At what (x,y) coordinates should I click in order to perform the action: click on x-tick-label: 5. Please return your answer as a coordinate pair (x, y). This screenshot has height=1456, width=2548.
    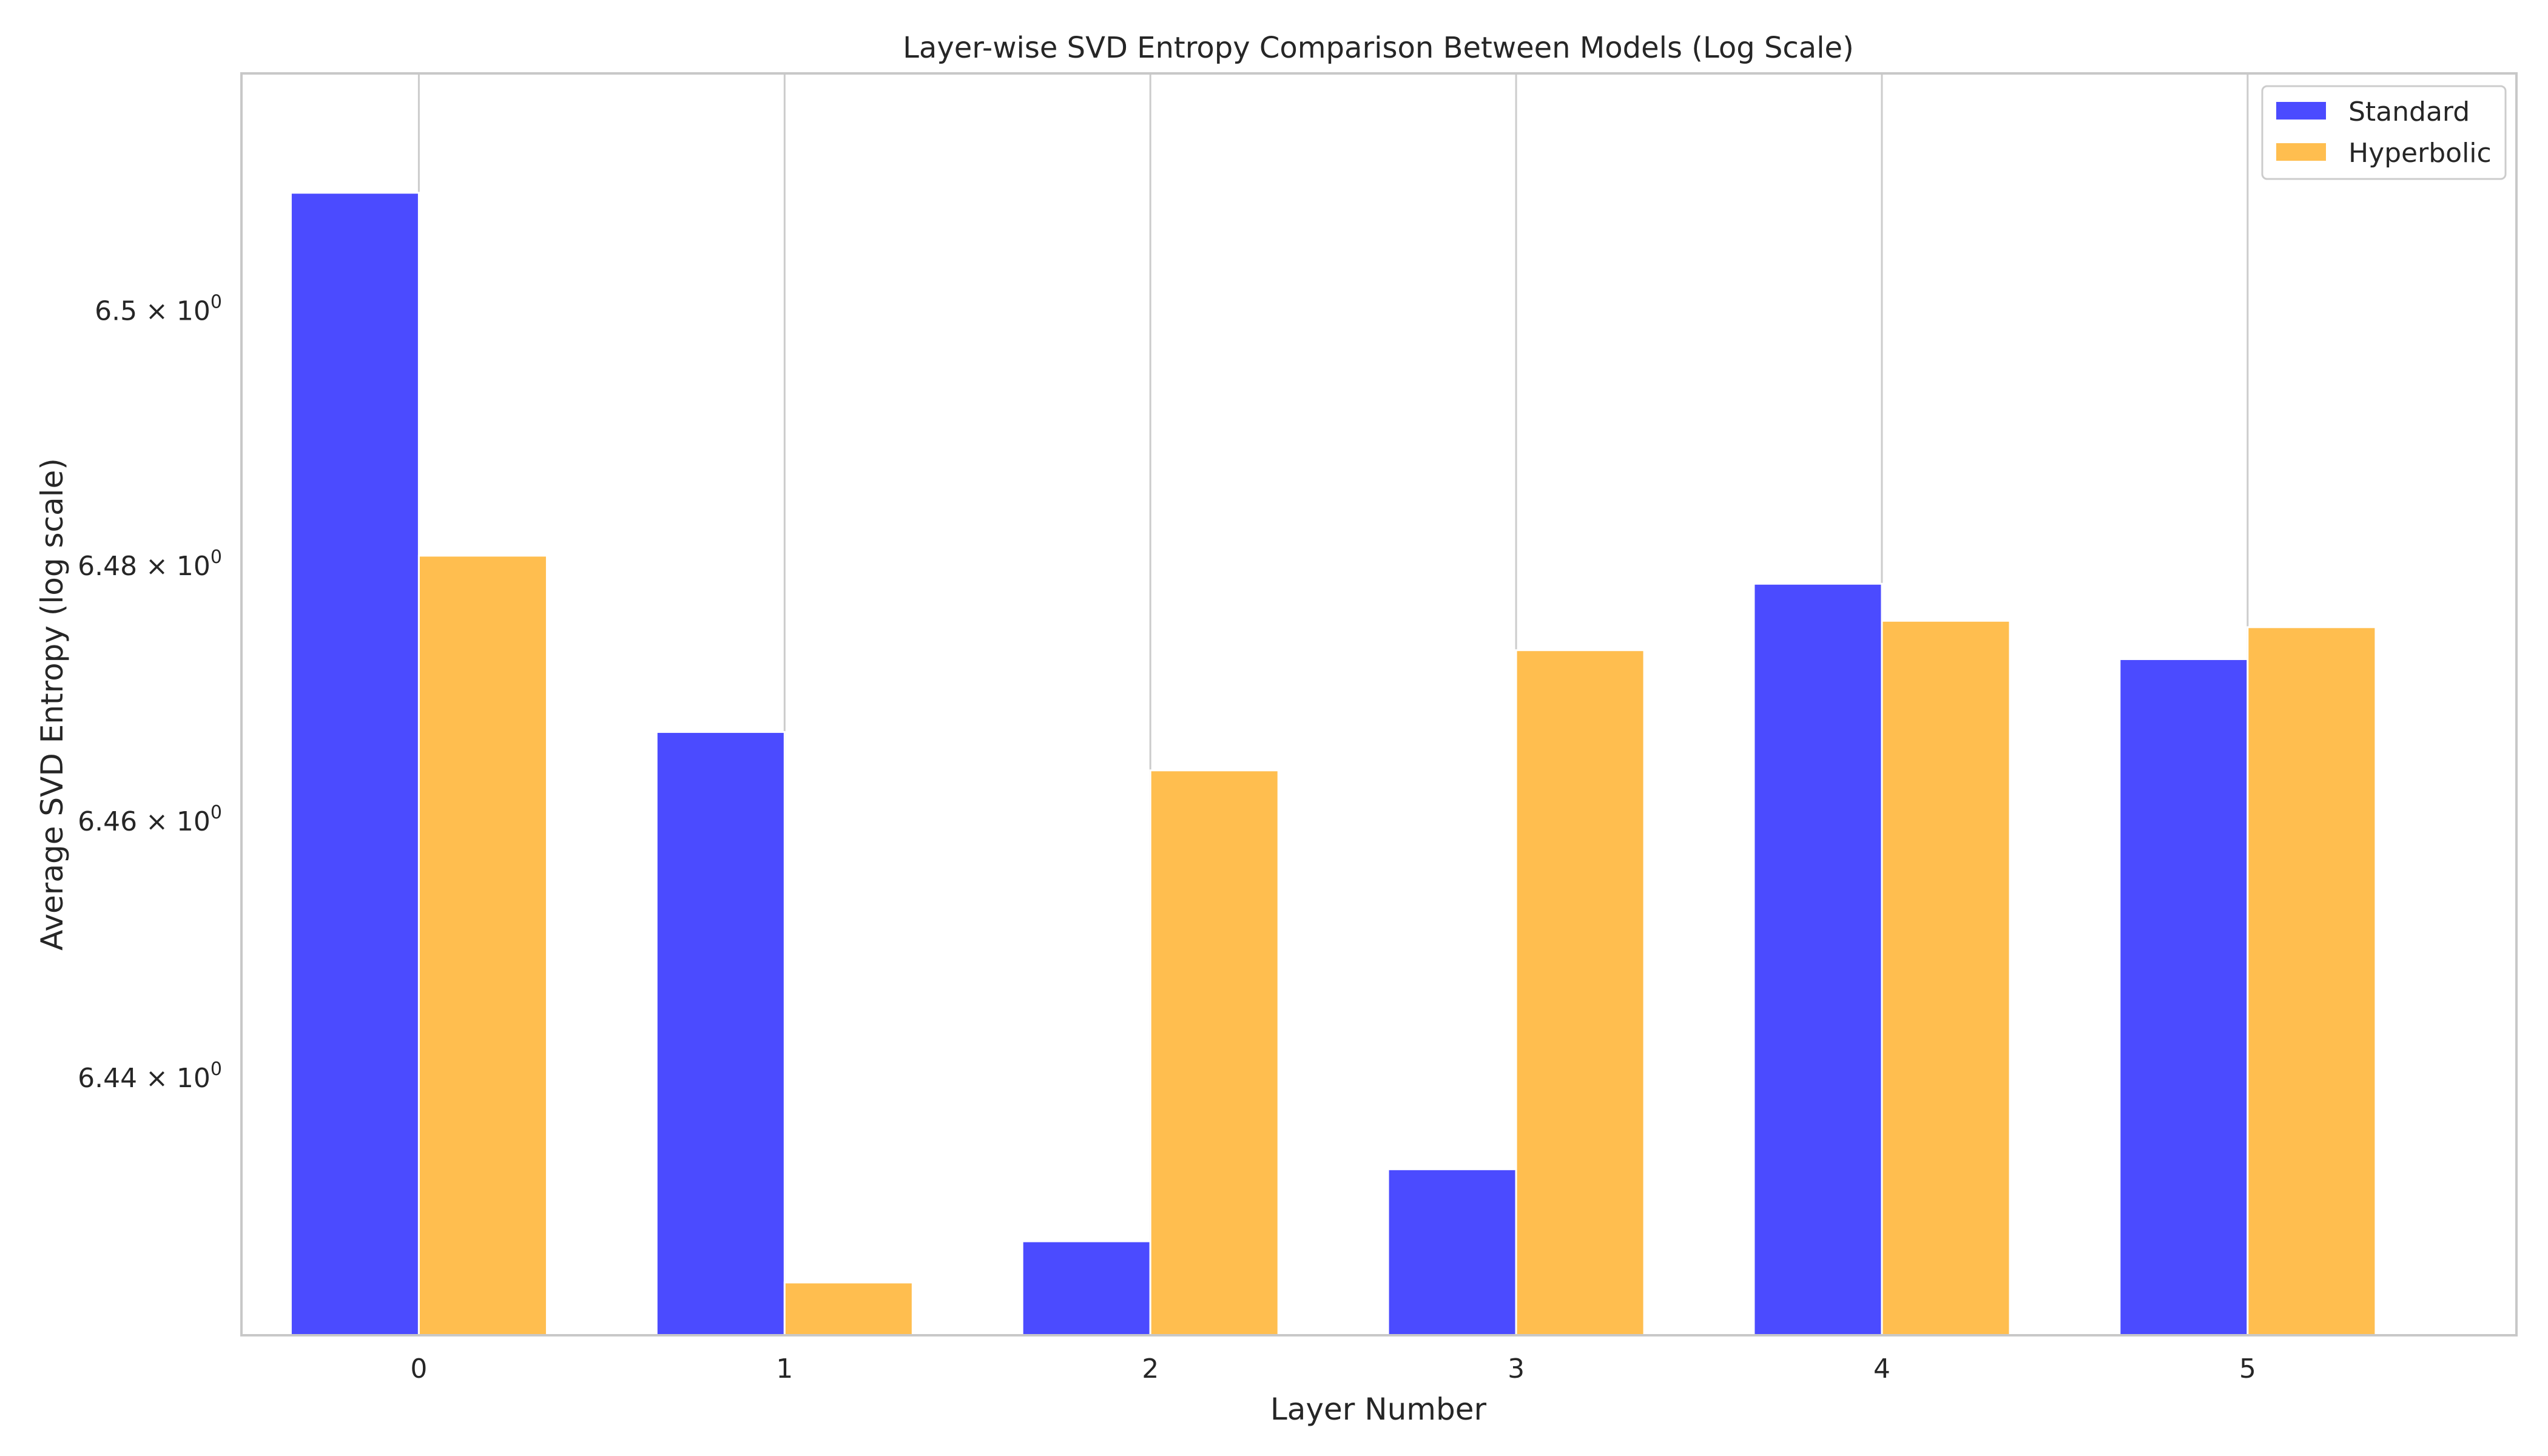
    Looking at the image, I should click on (2247, 1368).